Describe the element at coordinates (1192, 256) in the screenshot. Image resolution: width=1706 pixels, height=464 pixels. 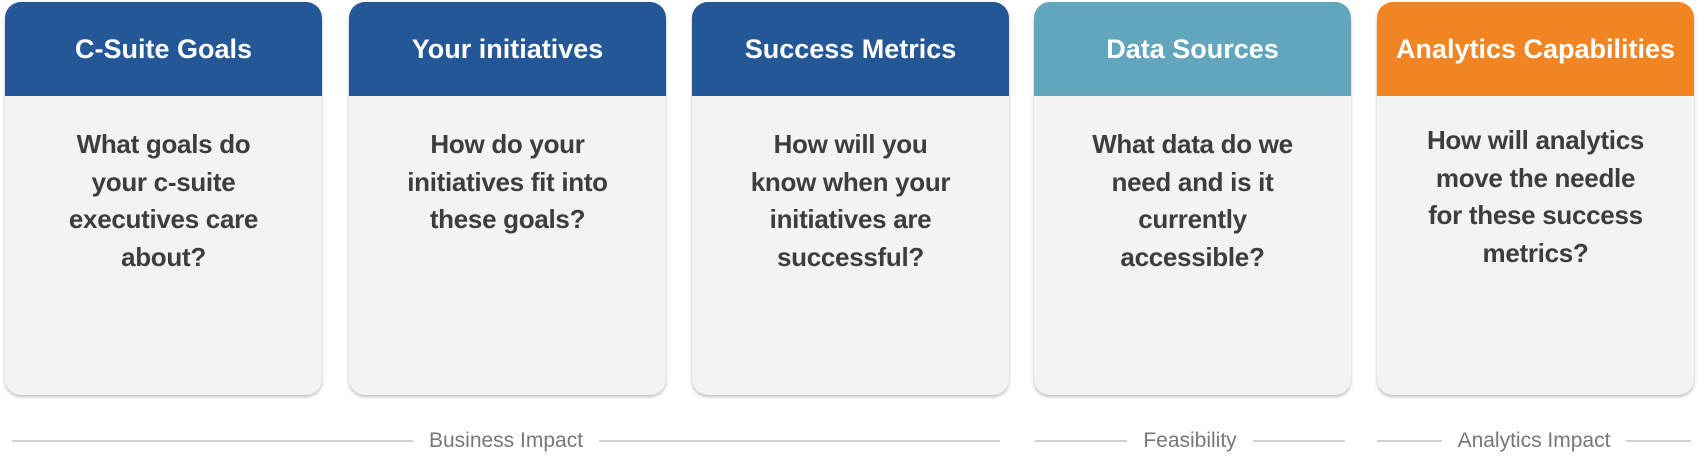
I see `question-line: accessible?` at that location.